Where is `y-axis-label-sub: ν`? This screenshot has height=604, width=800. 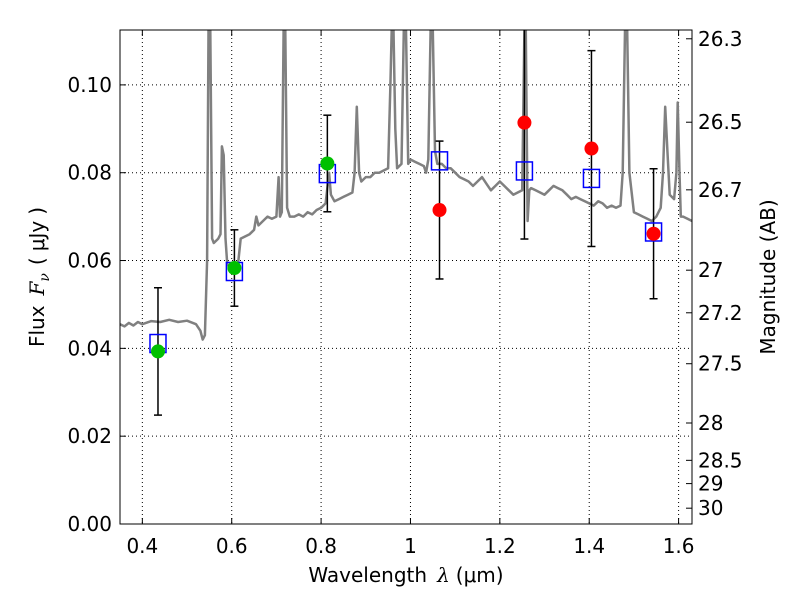
y-axis-label-sub: ν is located at coordinates (45, 277).